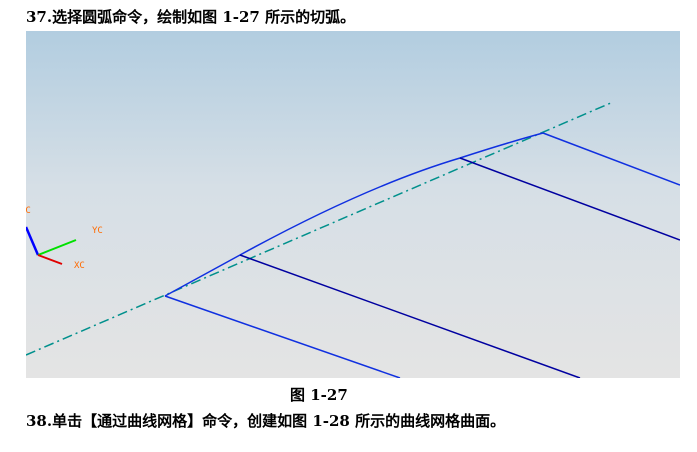 The width and height of the screenshot is (697, 452). Describe the element at coordinates (266, 421) in the screenshot. I see `step-38-heading: 38.单击【通过曲线网格】命令，创建如图 1-28 所示的曲线网格曲面。` at that location.